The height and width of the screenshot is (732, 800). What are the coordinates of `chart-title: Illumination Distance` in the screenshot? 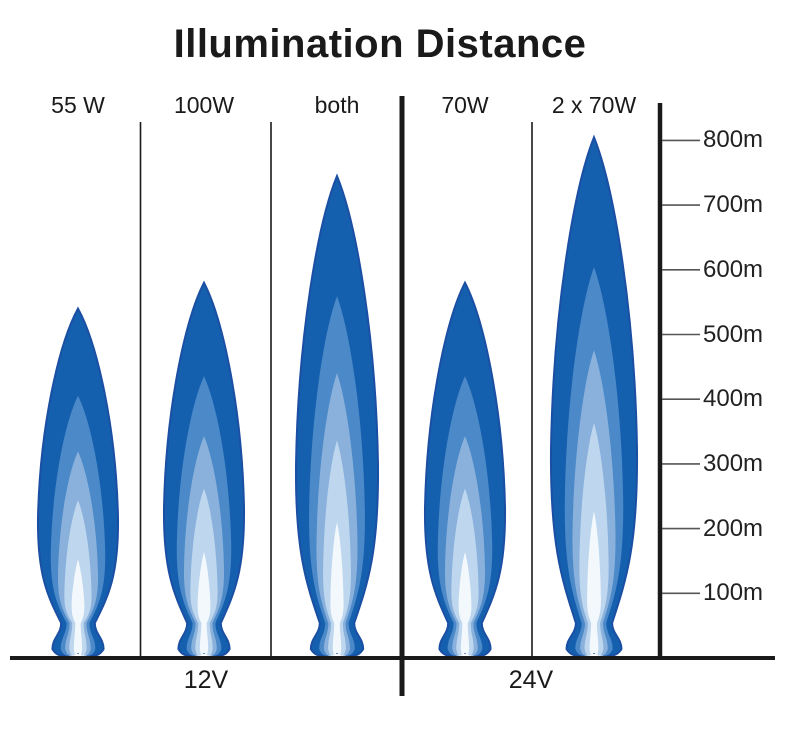 It's located at (380, 44).